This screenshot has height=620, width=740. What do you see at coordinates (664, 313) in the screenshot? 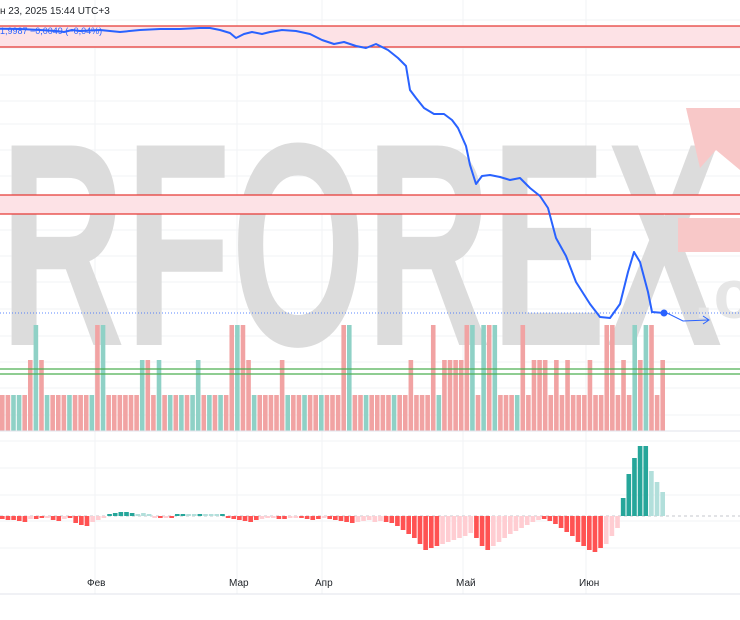
I see `last-price-marker` at bounding box center [664, 313].